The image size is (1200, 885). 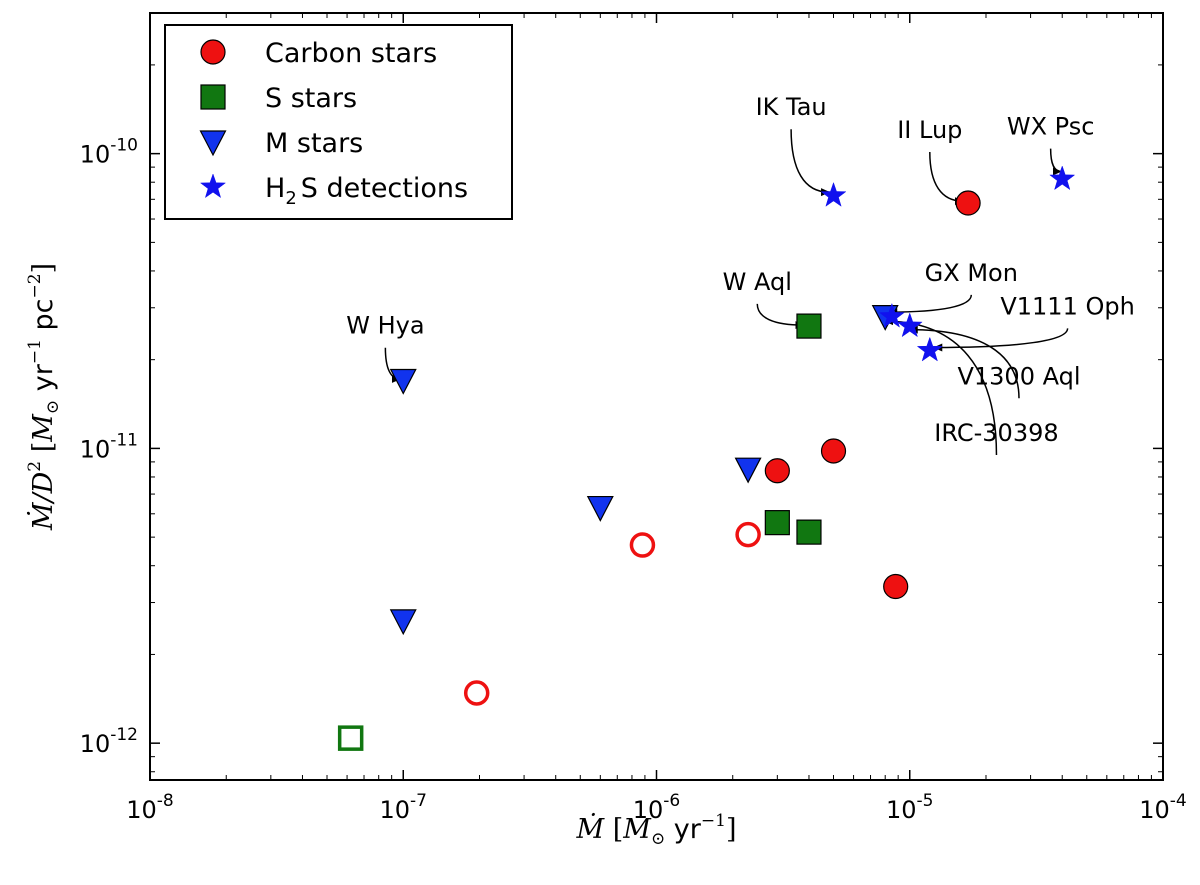 What do you see at coordinates (1163, 807) in the screenshot?
I see `x-tick-label: 10⁻⁴` at bounding box center [1163, 807].